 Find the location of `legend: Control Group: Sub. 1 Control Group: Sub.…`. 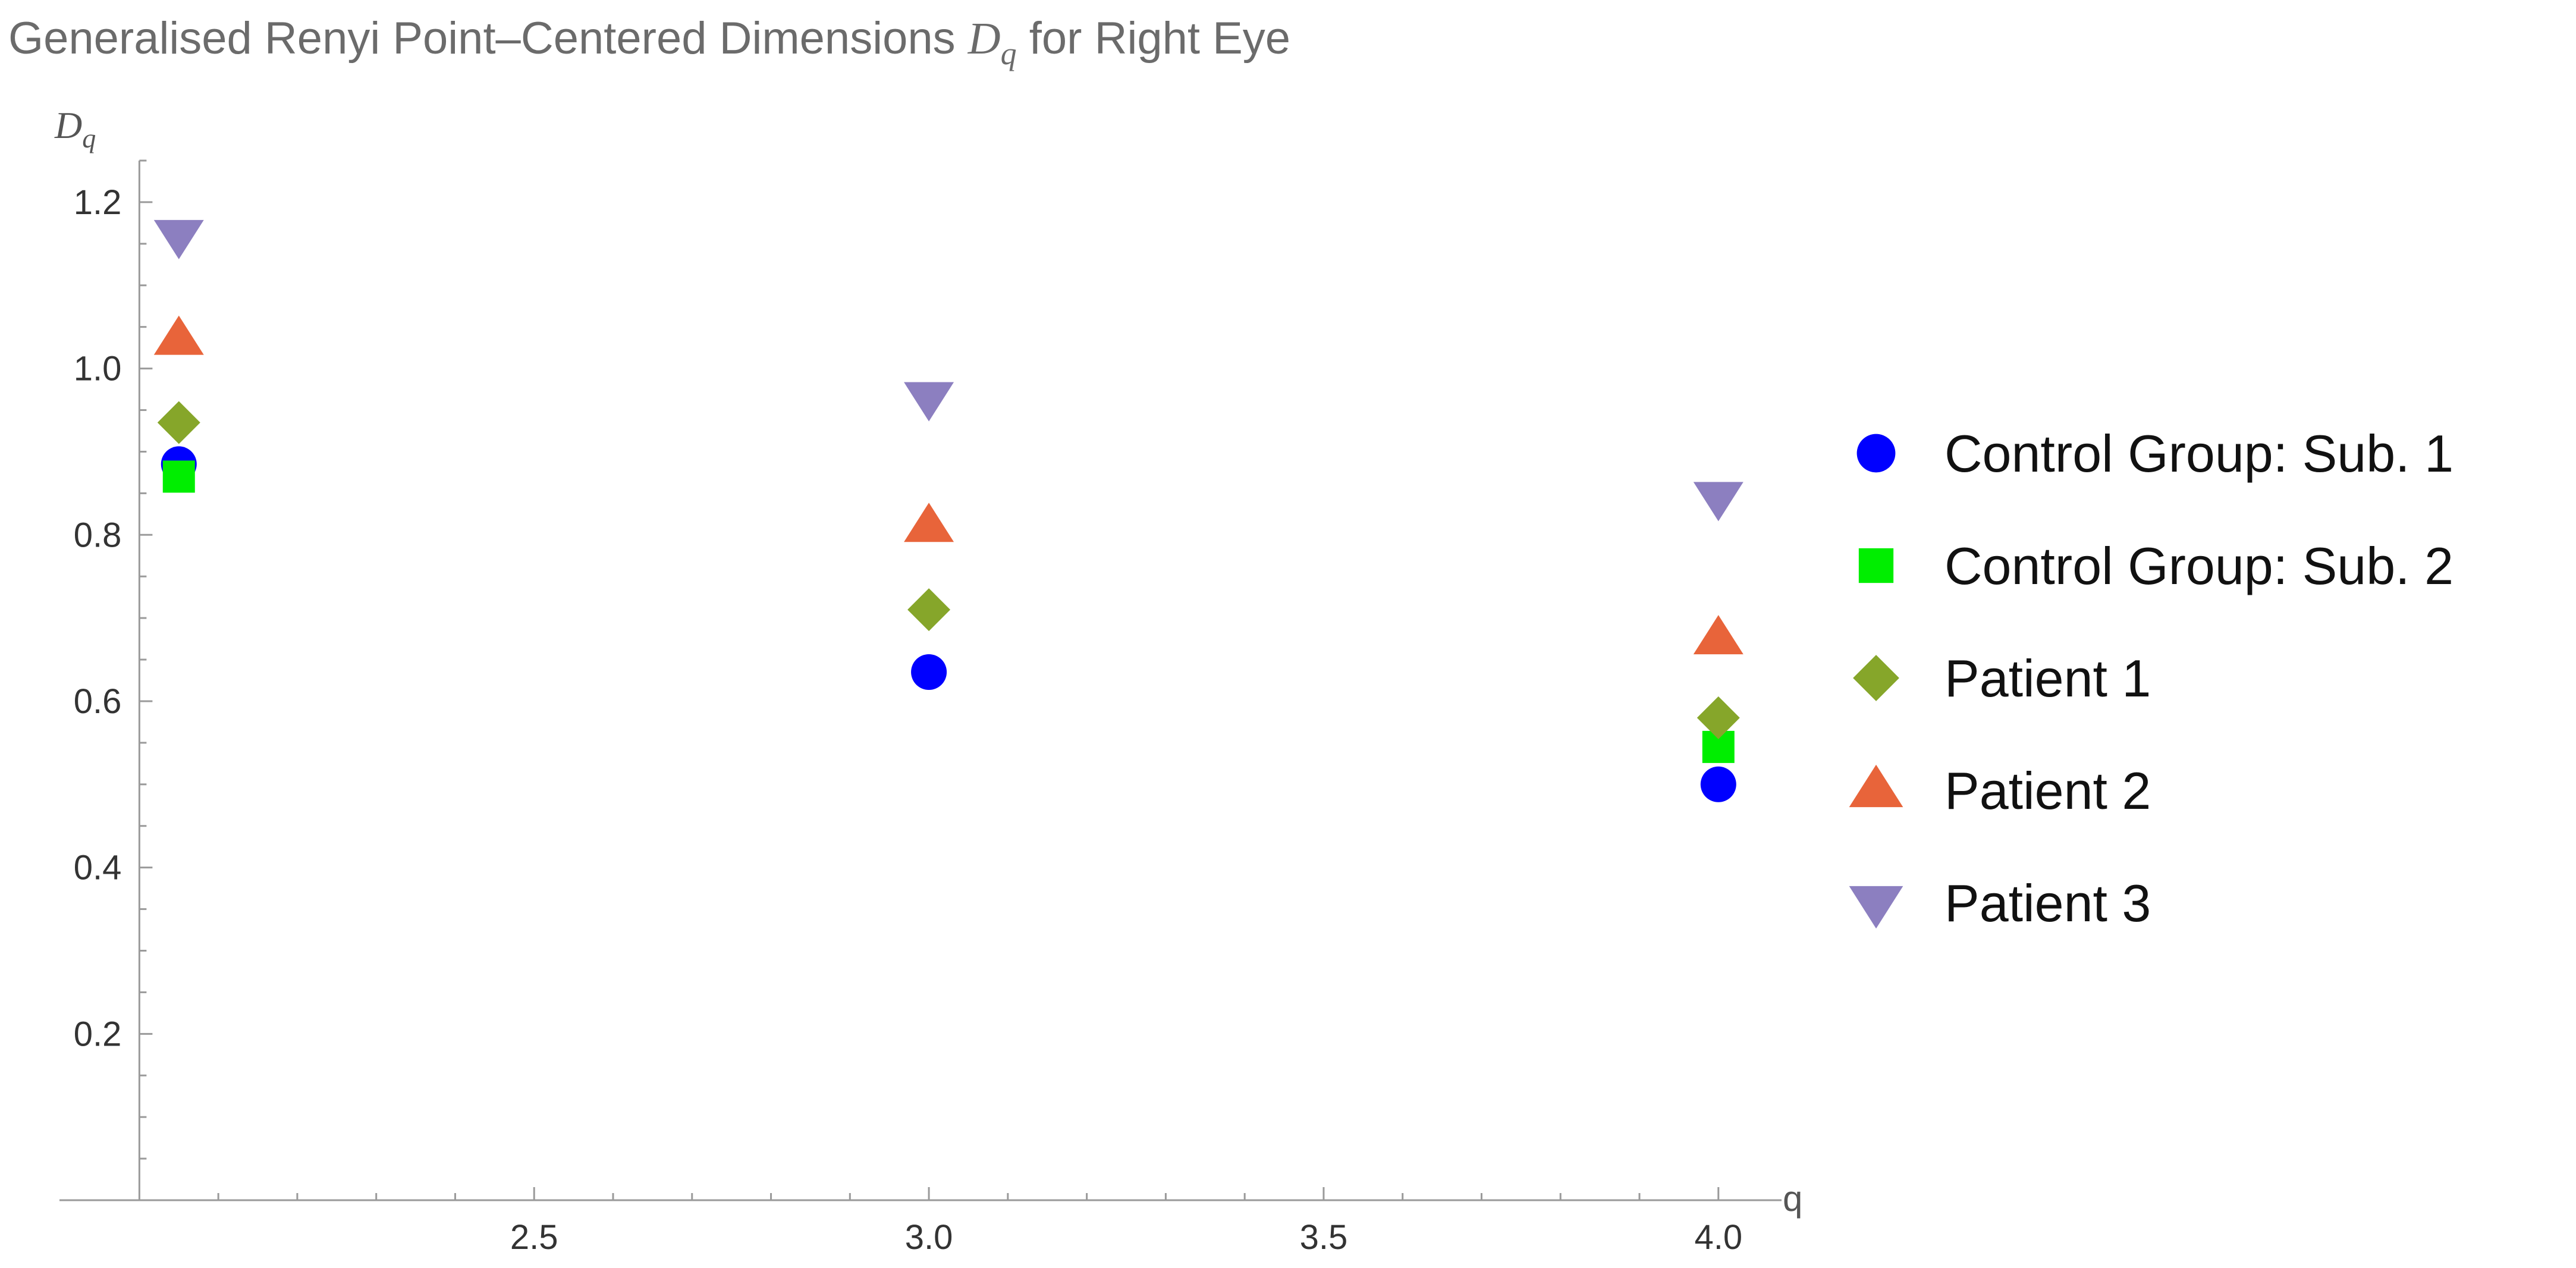

legend: Control Group: Sub. 1 Control Group: Sub.… is located at coordinates (2151, 678).